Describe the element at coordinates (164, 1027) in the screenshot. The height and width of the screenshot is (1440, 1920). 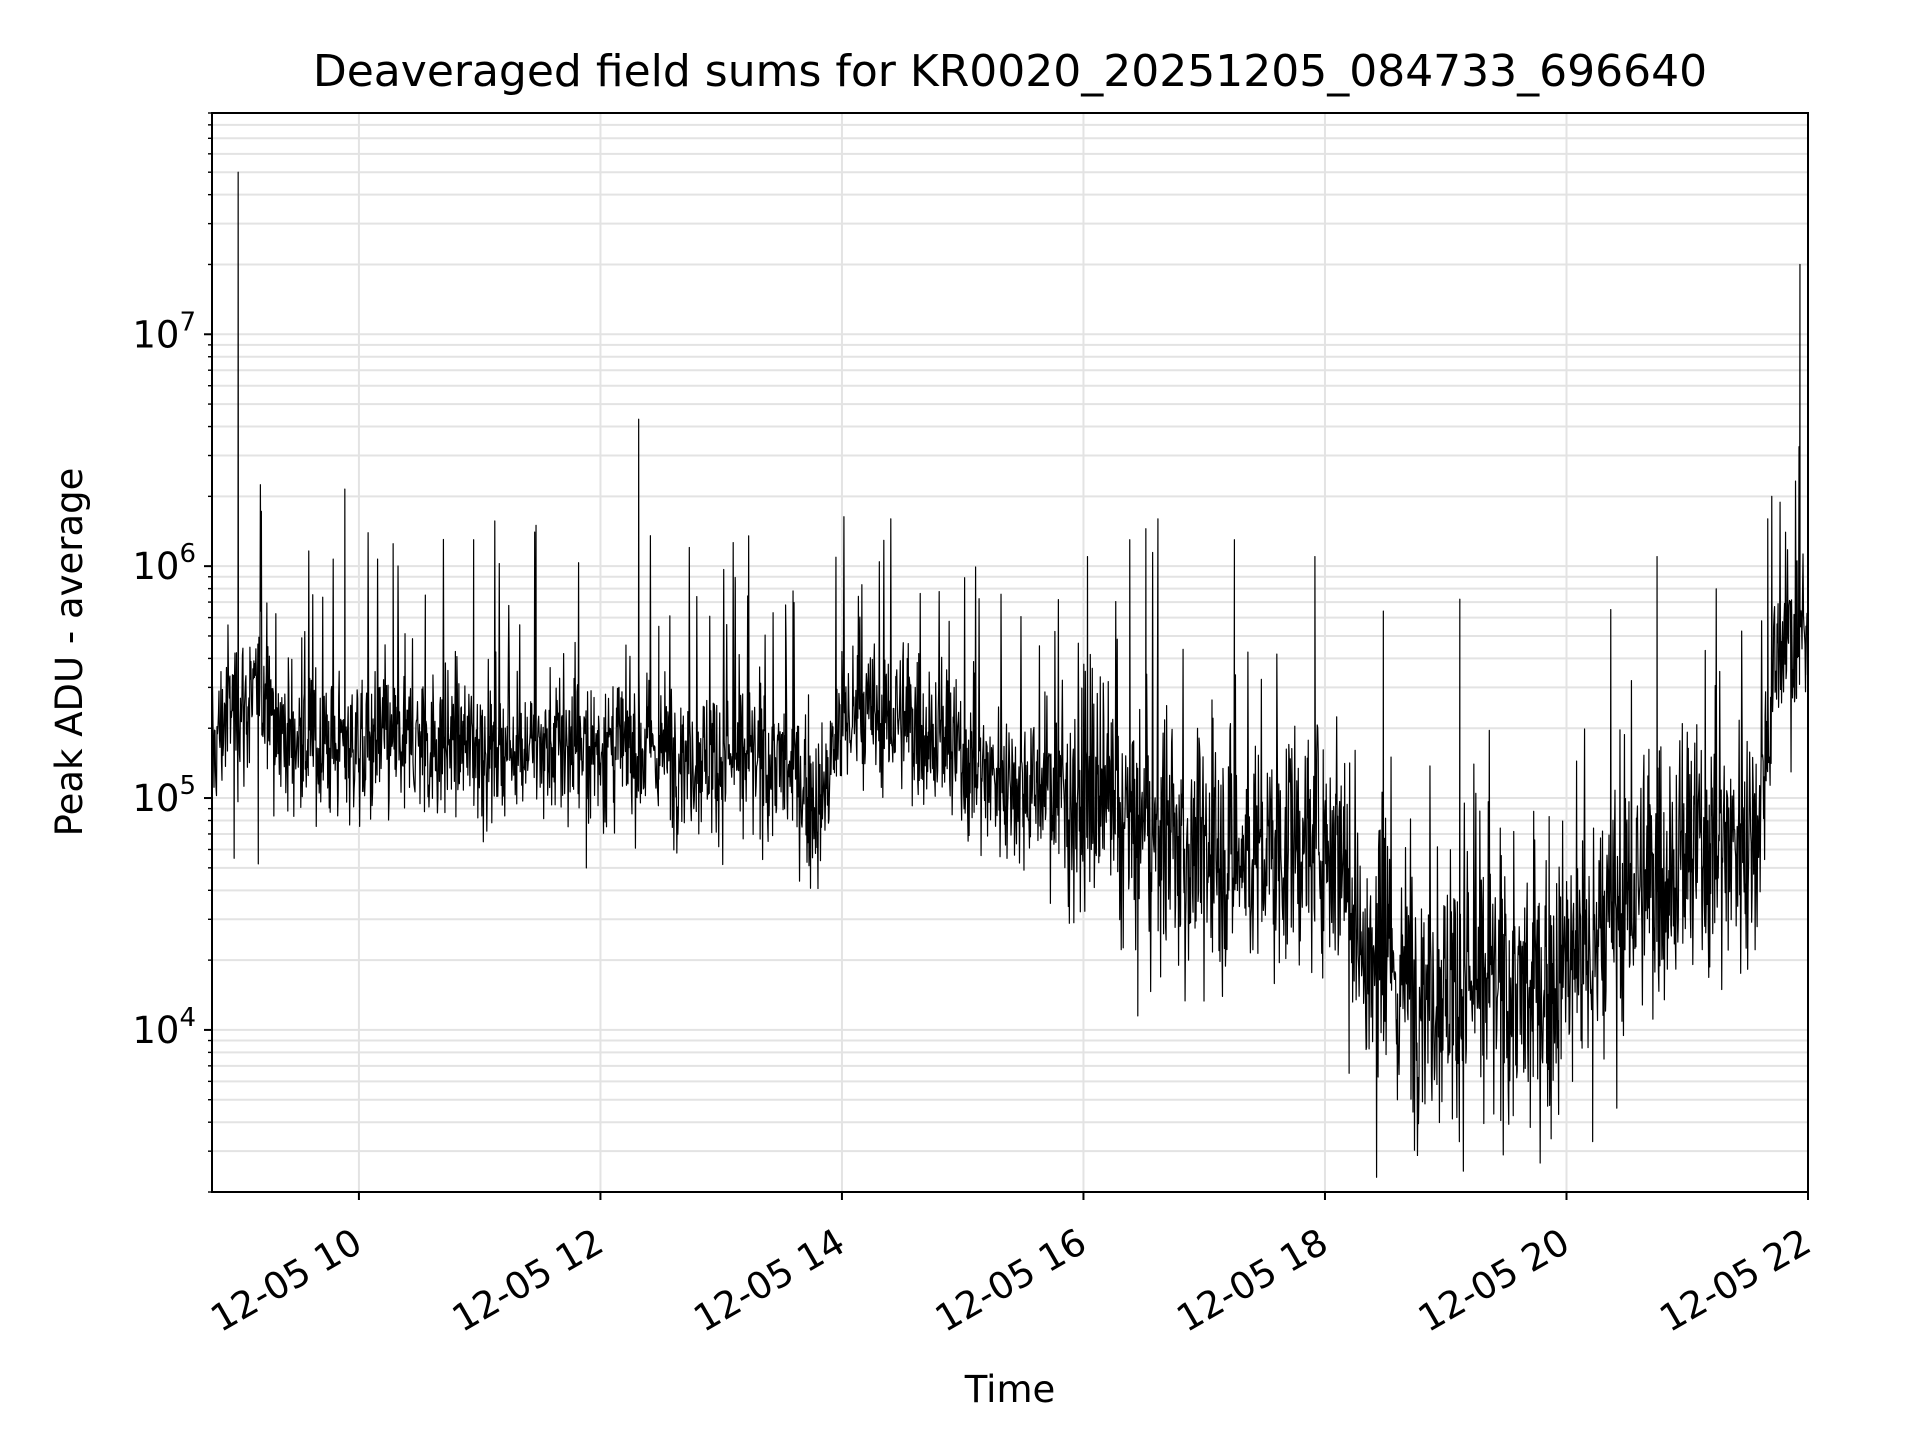
I see `y-tick-label: 10⁴` at that location.